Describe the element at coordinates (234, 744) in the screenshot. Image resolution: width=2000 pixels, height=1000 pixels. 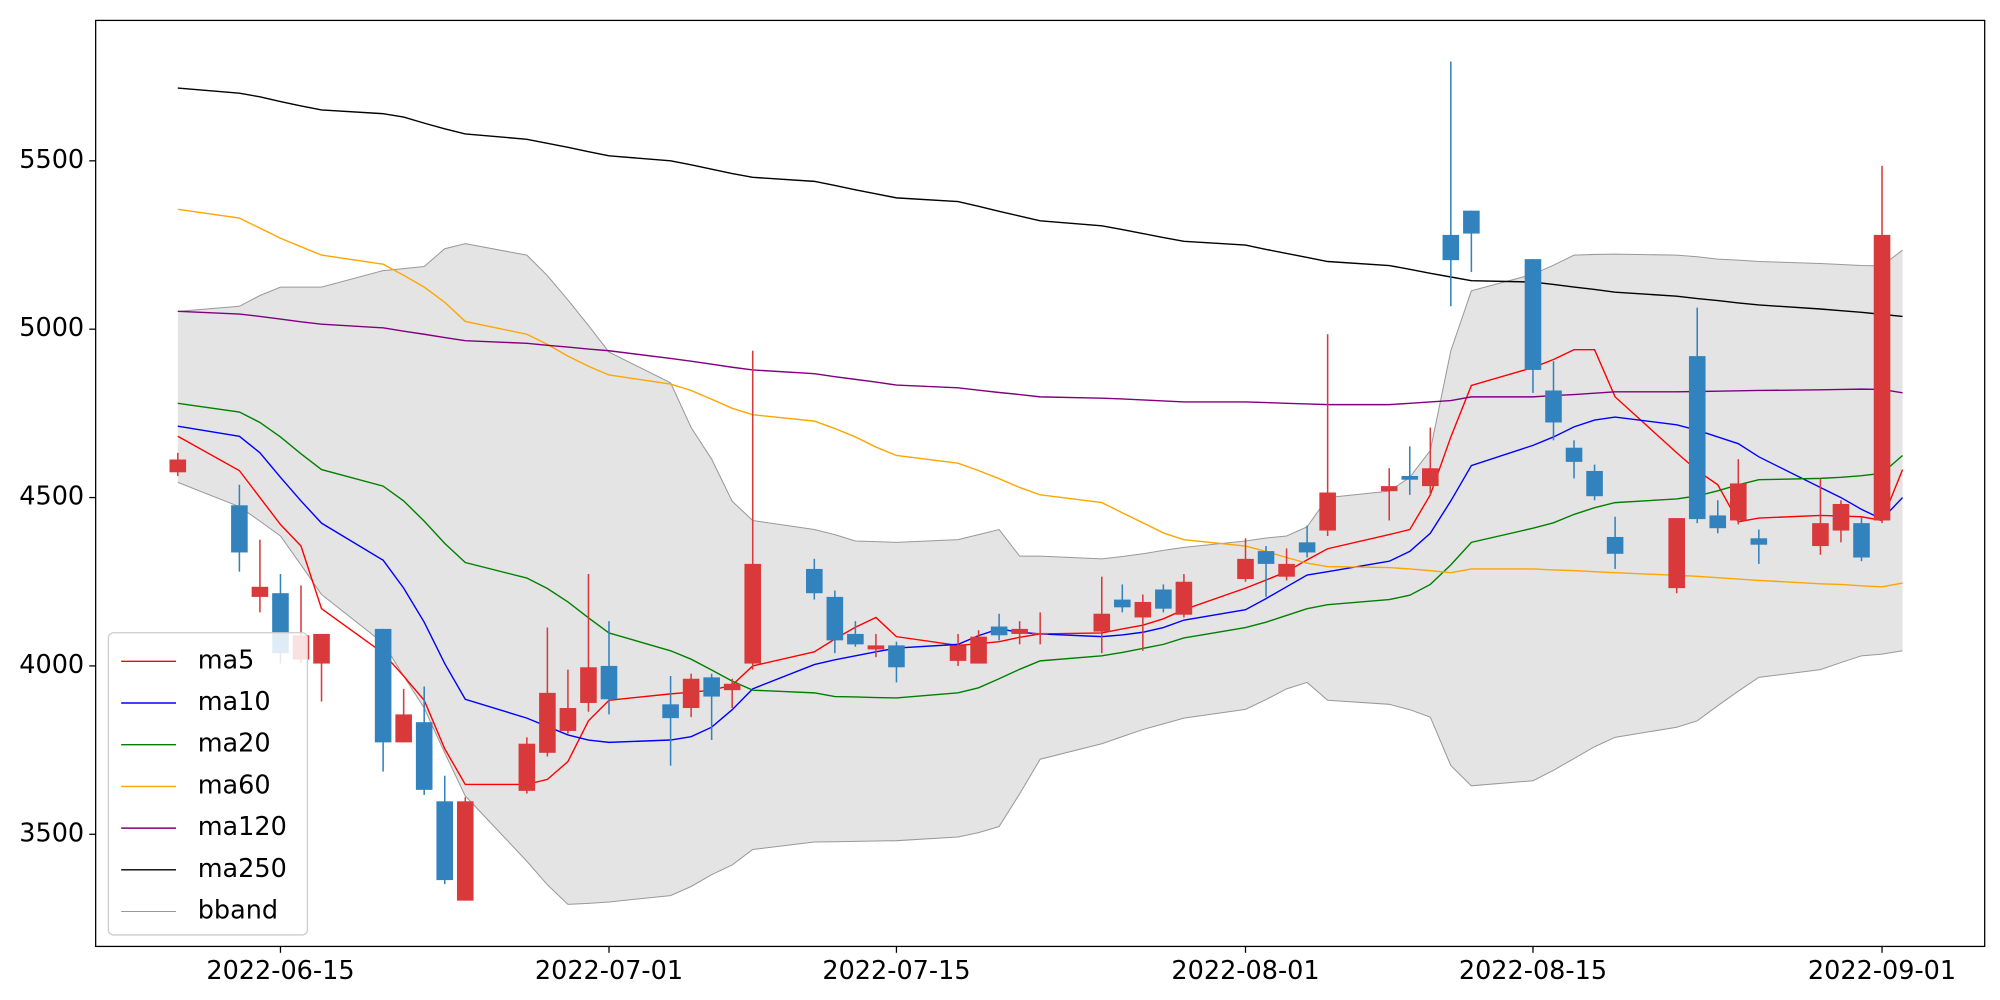
I see `legend-label: ma20` at that location.